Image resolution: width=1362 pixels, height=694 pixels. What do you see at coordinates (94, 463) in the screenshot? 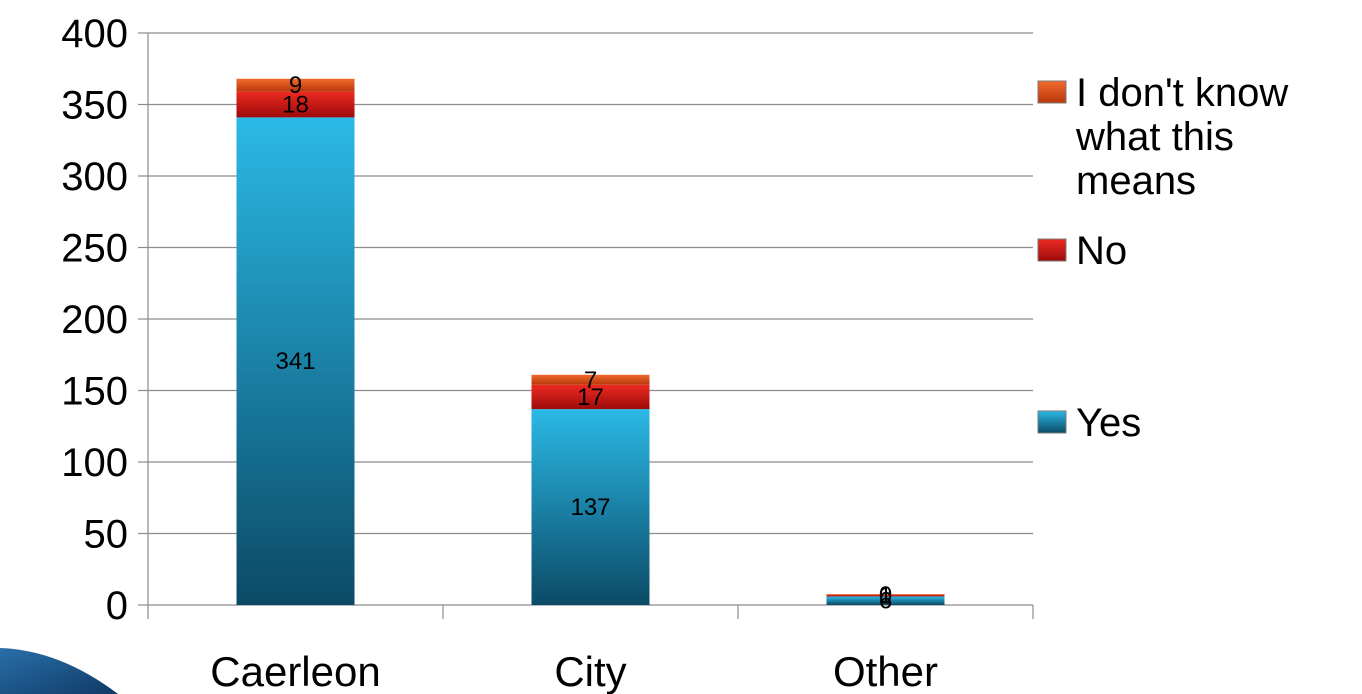
I see `y-tick-label: 100` at bounding box center [94, 463].